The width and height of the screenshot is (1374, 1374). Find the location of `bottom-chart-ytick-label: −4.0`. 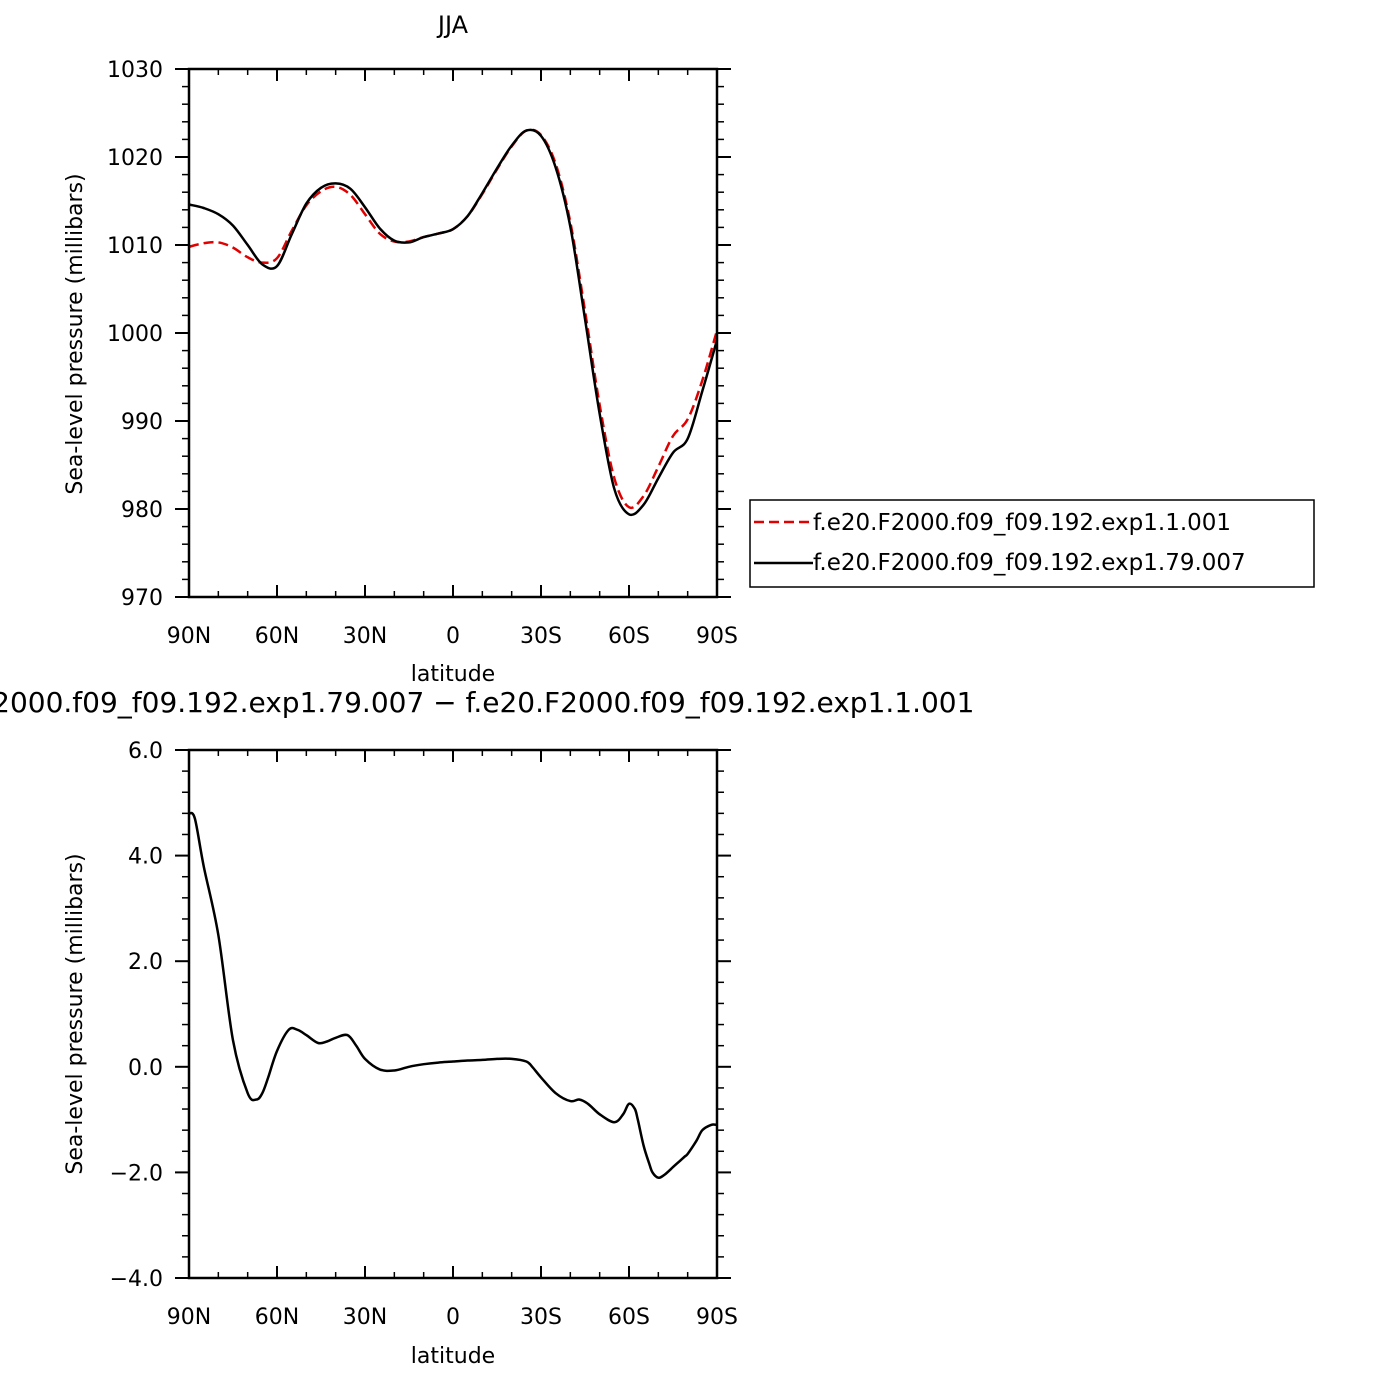

bottom-chart-ytick-label: −4.0 is located at coordinates (136, 1279).